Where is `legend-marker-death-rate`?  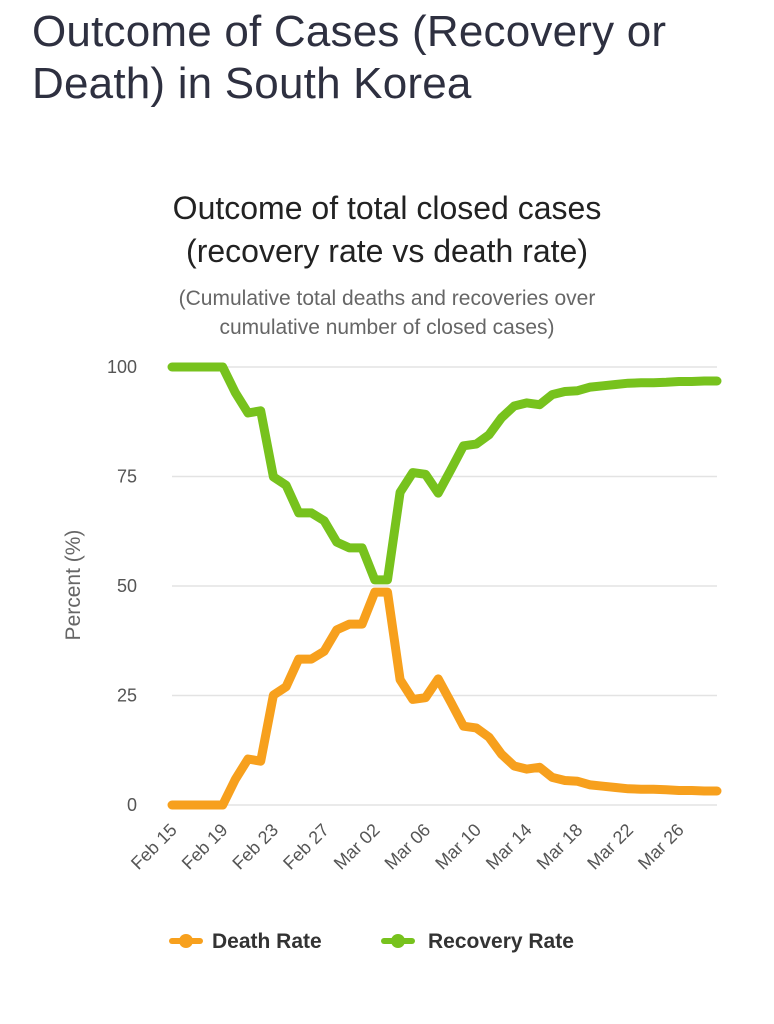 legend-marker-death-rate is located at coordinates (186, 941).